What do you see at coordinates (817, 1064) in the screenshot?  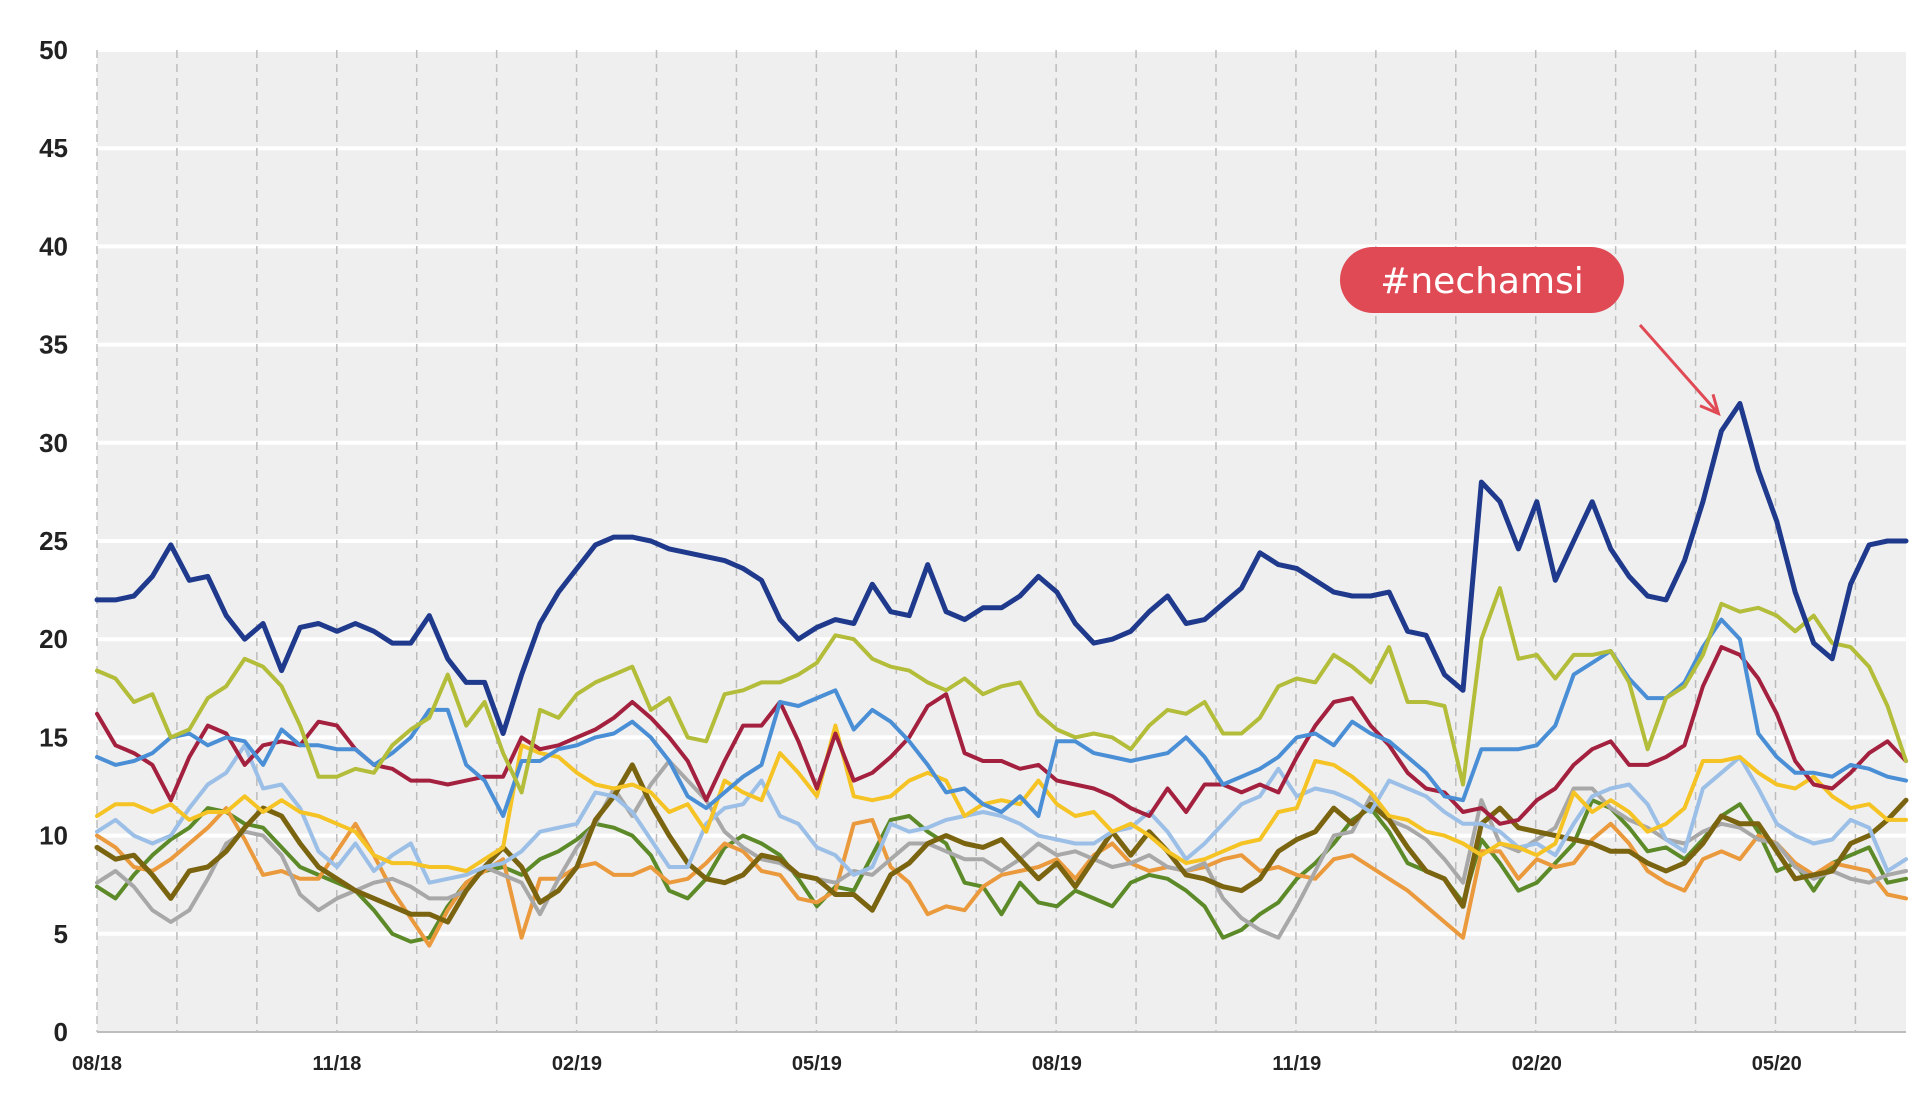 I see `x-tick-label: 05/19` at bounding box center [817, 1064].